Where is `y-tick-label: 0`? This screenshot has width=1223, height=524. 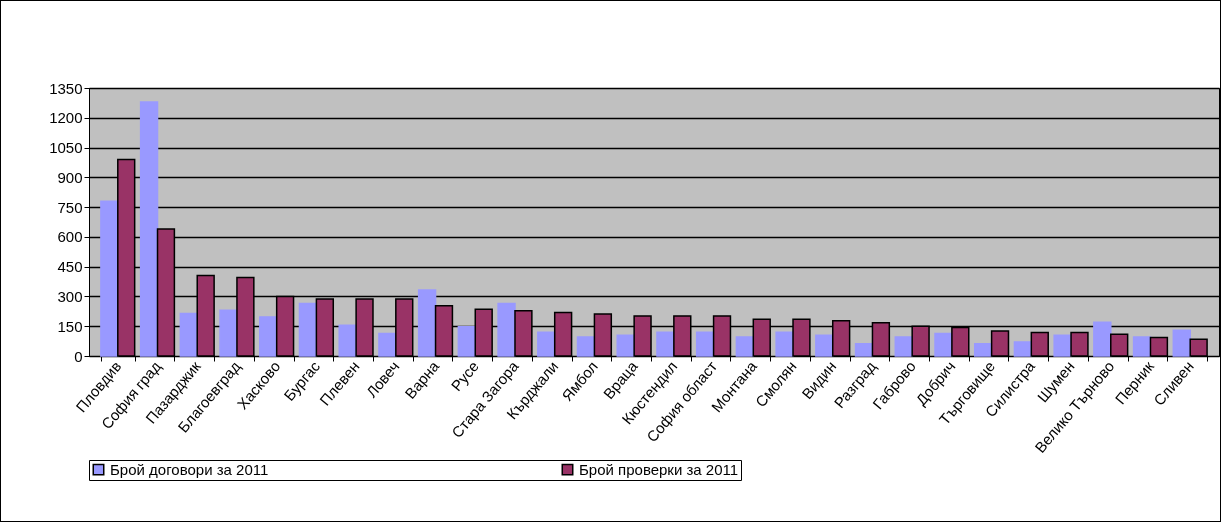 y-tick-label: 0 is located at coordinates (78, 356).